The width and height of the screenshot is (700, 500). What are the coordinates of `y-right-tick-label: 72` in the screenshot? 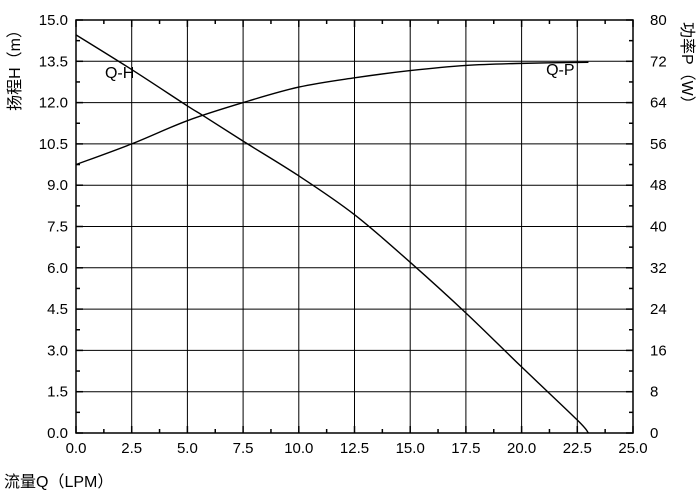 It's located at (658, 61).